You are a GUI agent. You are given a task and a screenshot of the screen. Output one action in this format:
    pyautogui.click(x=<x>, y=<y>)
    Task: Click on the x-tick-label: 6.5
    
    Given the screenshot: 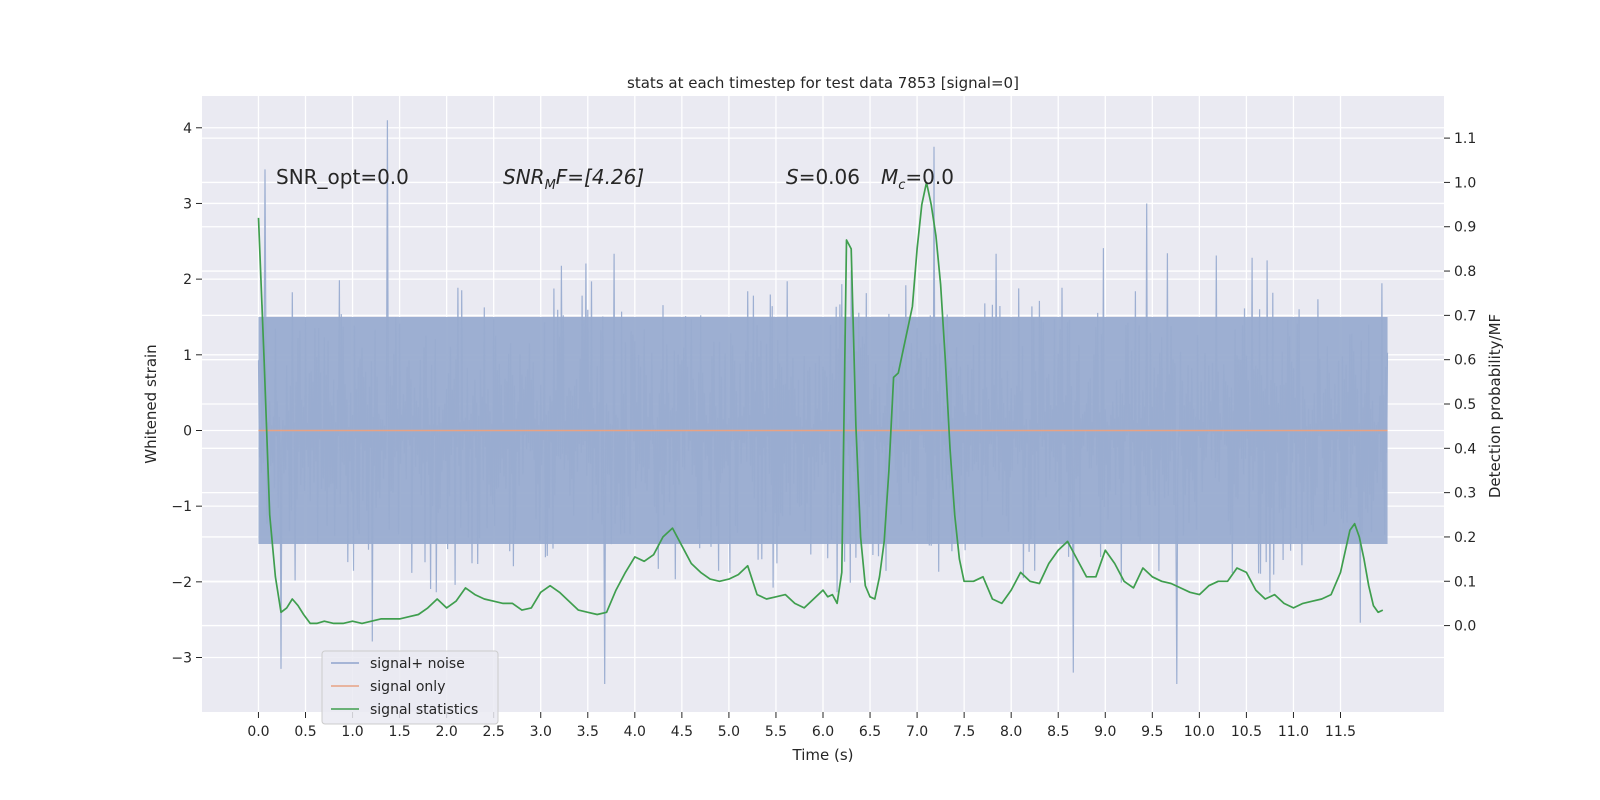 What is the action you would take?
    pyautogui.click(x=870, y=732)
    